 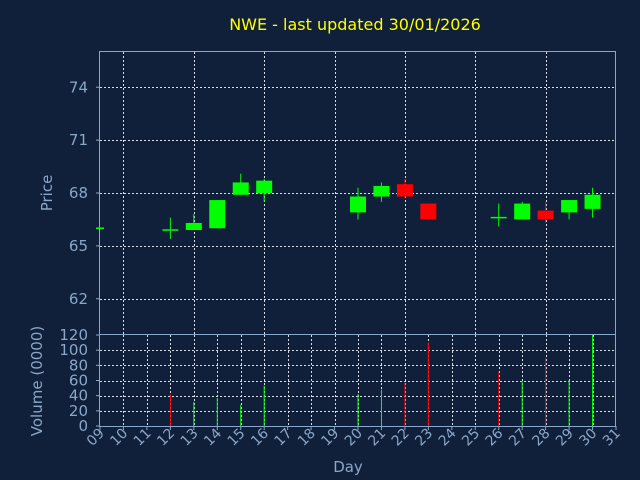 What do you see at coordinates (213, 437) in the screenshot?
I see `x-tick-label: 14` at bounding box center [213, 437].